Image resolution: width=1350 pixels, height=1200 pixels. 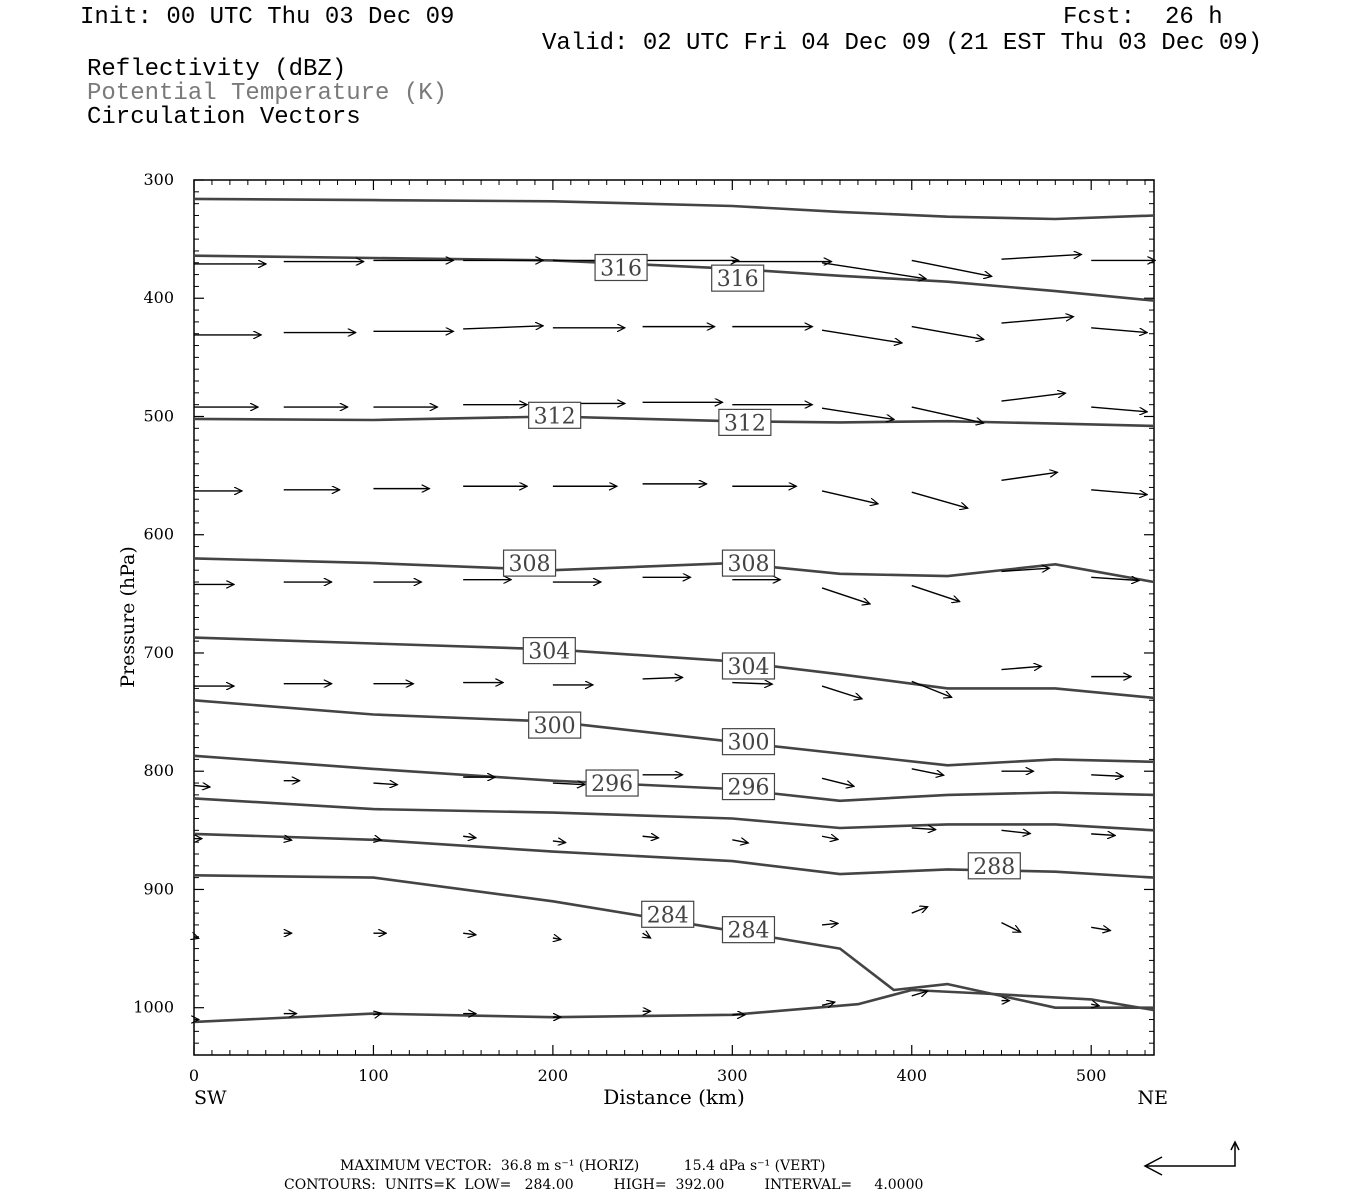 I want to click on field-potential-temperature: Potential Temperature (K), so click(x=267, y=93).